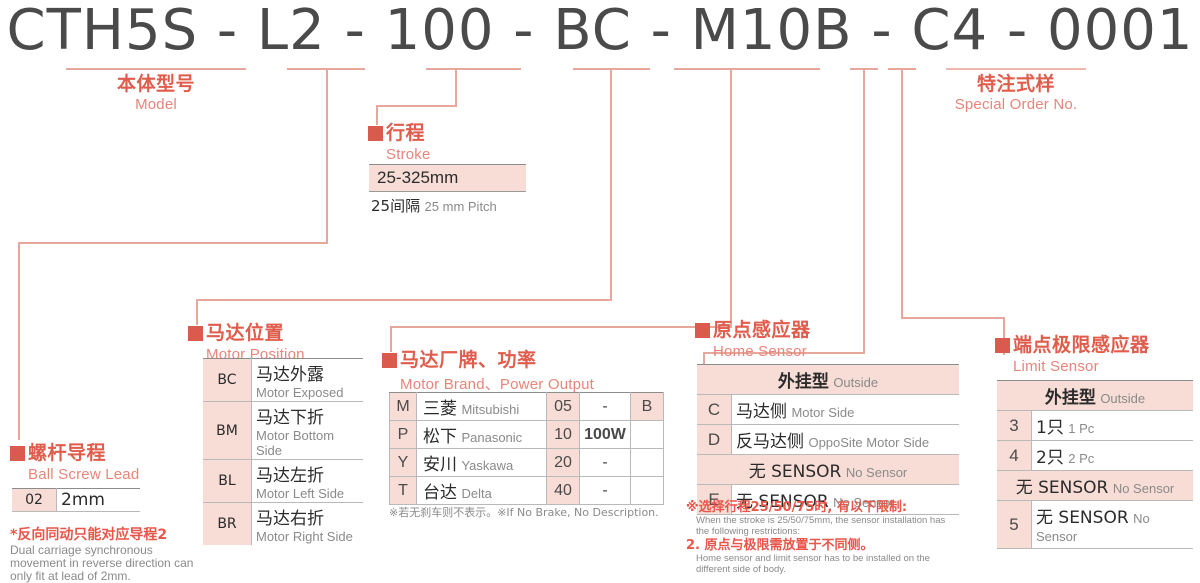  I want to click on home-sensor-note-1-cn: 2. 原点与极限需放置于不同侧。, so click(780, 545).